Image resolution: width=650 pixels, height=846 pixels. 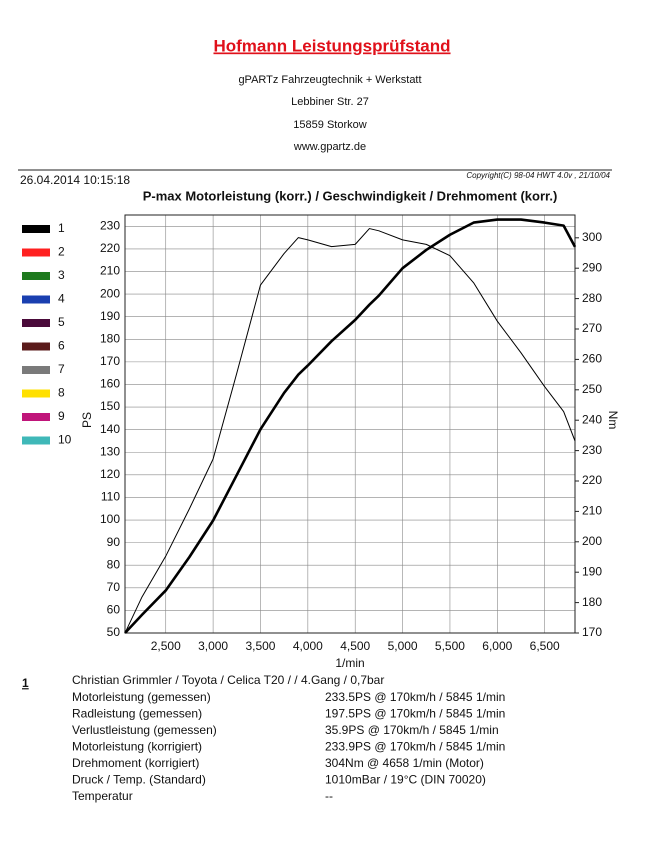 What do you see at coordinates (497, 646) in the screenshot?
I see `x-tick-label: 6,000` at bounding box center [497, 646].